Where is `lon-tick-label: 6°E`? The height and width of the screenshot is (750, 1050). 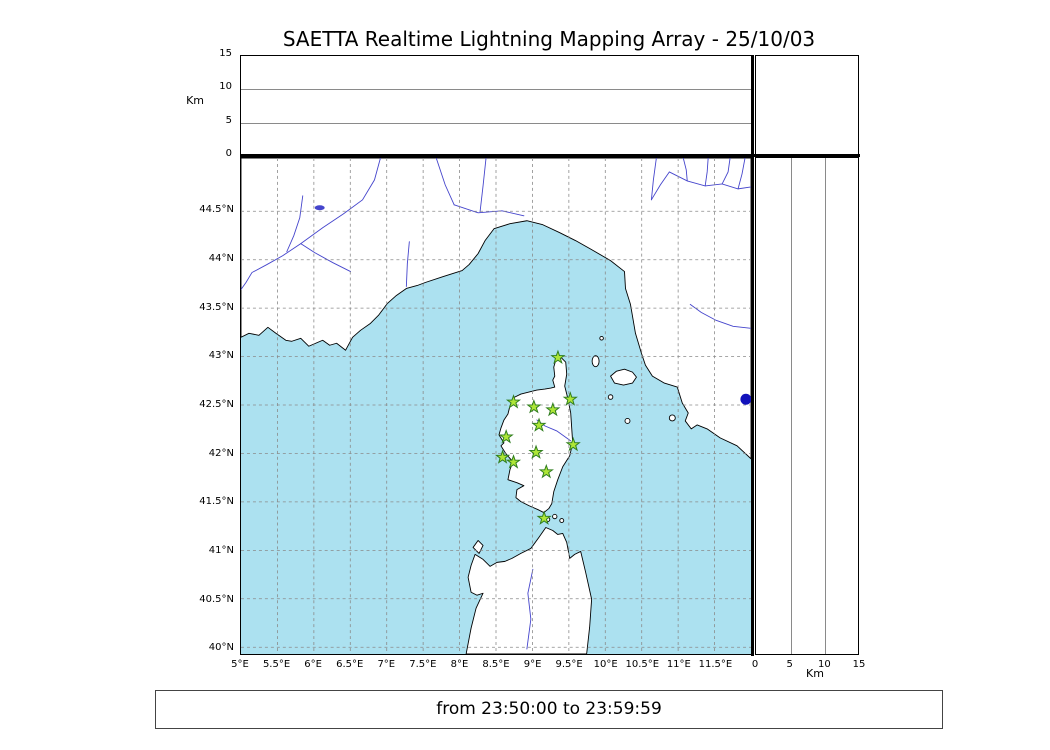 lon-tick-label: 6°E is located at coordinates (313, 664).